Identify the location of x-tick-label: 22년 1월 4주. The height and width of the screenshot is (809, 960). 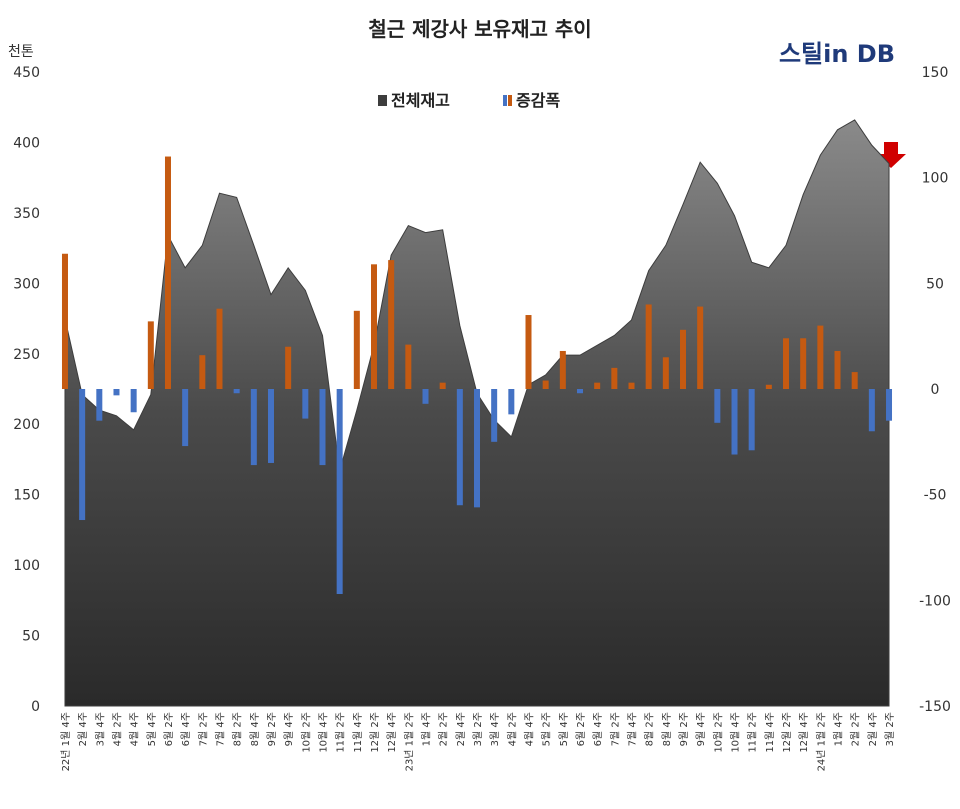
(66, 741).